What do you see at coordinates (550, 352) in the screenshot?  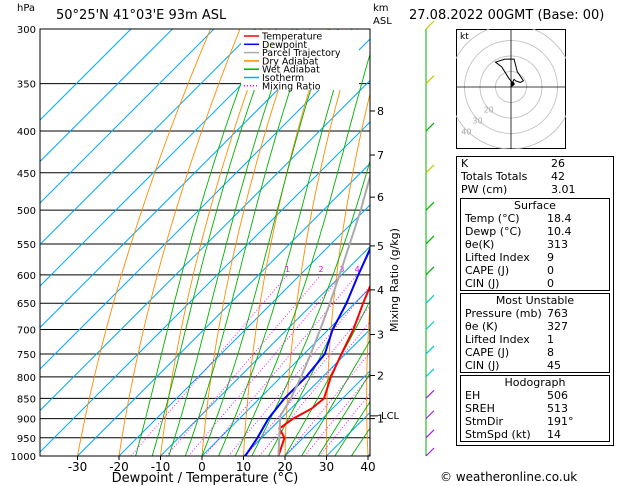 I see `unstable-value: 8` at bounding box center [550, 352].